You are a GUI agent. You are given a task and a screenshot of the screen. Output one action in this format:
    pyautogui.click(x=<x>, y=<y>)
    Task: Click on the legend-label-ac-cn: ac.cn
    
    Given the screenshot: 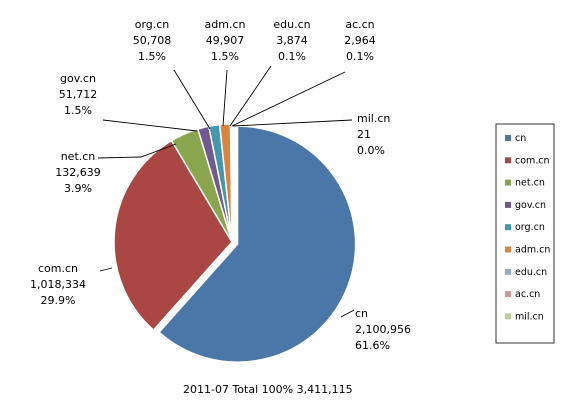 What is the action you would take?
    pyautogui.click(x=527, y=294)
    